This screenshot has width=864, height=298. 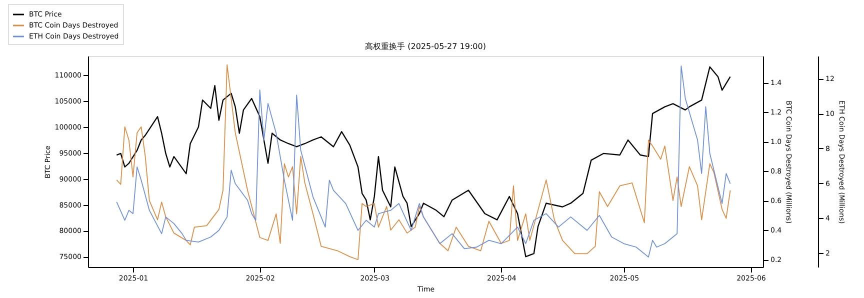 What do you see at coordinates (425, 46) in the screenshot?
I see `chart-title: 高权重换手 (2025-05-27 19:00)` at bounding box center [425, 46].